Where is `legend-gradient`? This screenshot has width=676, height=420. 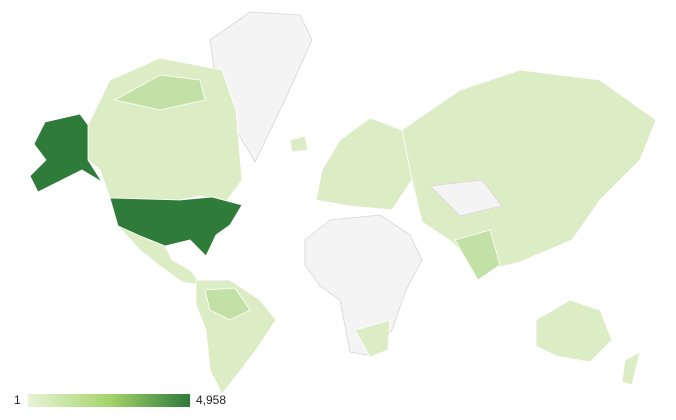 legend-gradient is located at coordinates (109, 400).